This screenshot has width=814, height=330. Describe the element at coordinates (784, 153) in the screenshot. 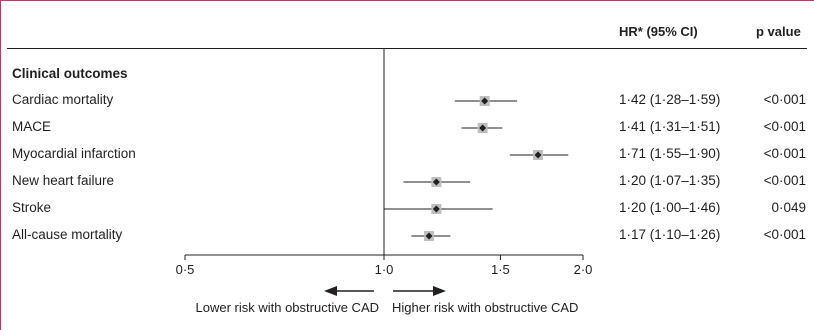

I see `p-value-myocardial-infarction: <0·001` at that location.